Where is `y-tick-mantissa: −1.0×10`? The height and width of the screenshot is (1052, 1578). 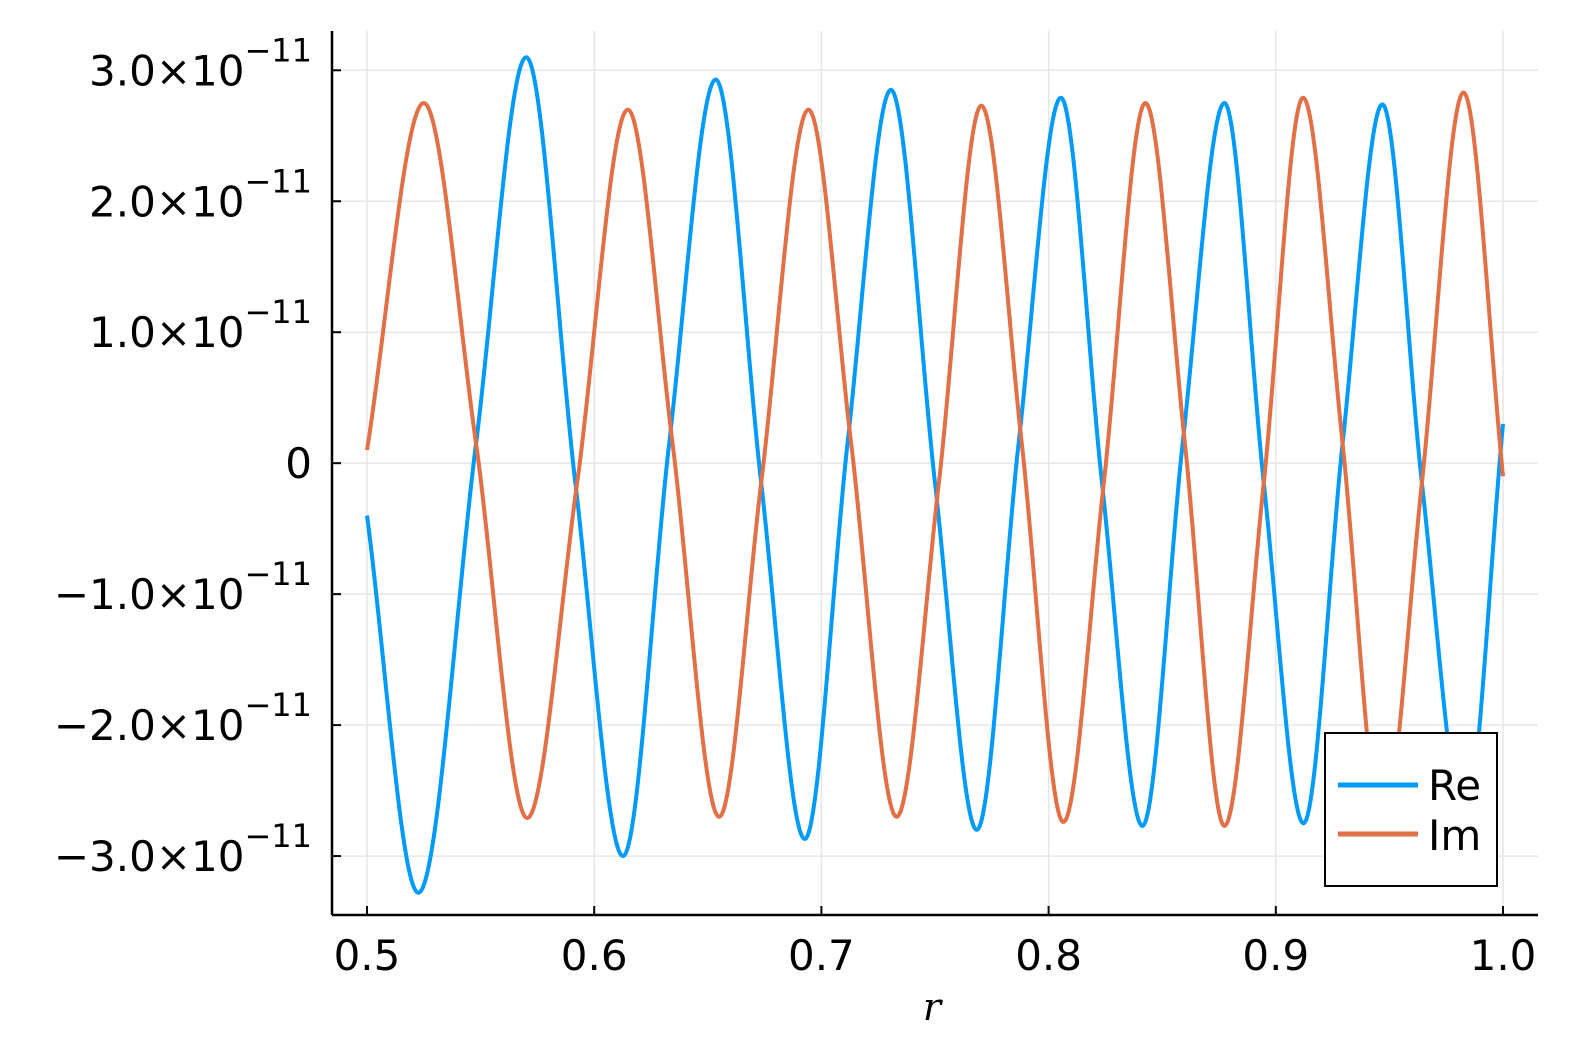
y-tick-mantissa: −1.0×10 is located at coordinates (149, 594).